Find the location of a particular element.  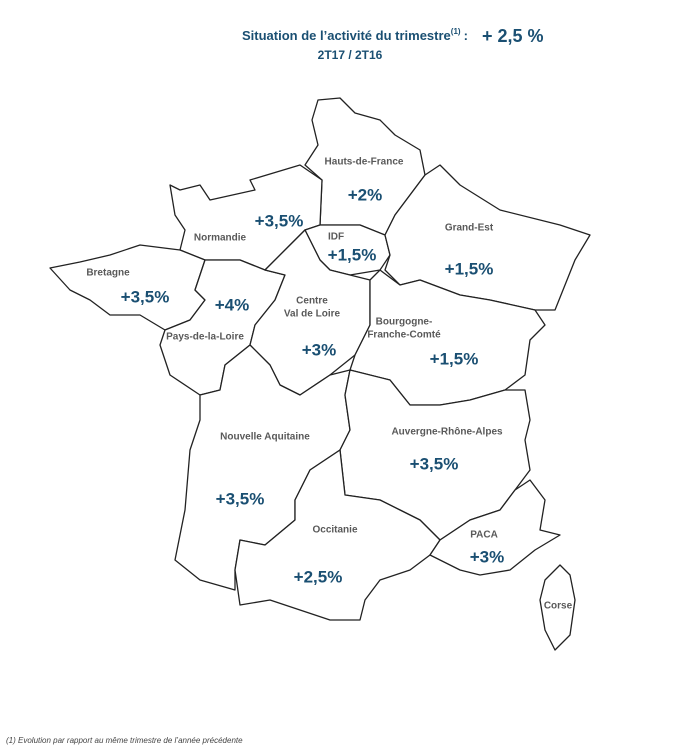

region-name: Franche-Comté is located at coordinates (404, 335).